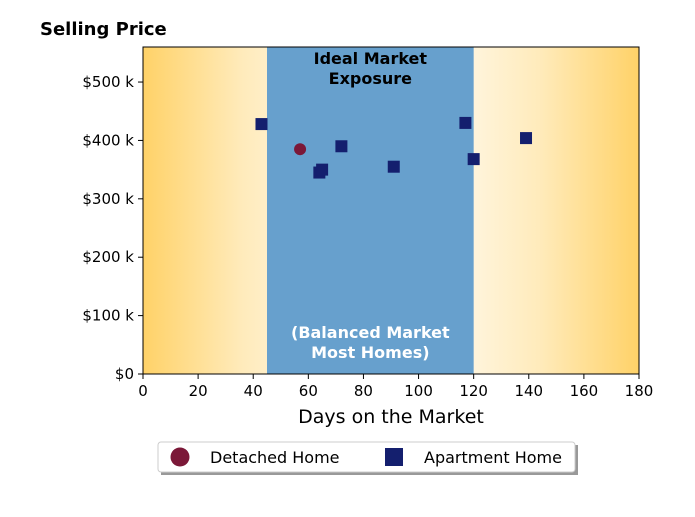 The height and width of the screenshot is (517, 695). I want to click on y-tick-label: $0, so click(124, 374).